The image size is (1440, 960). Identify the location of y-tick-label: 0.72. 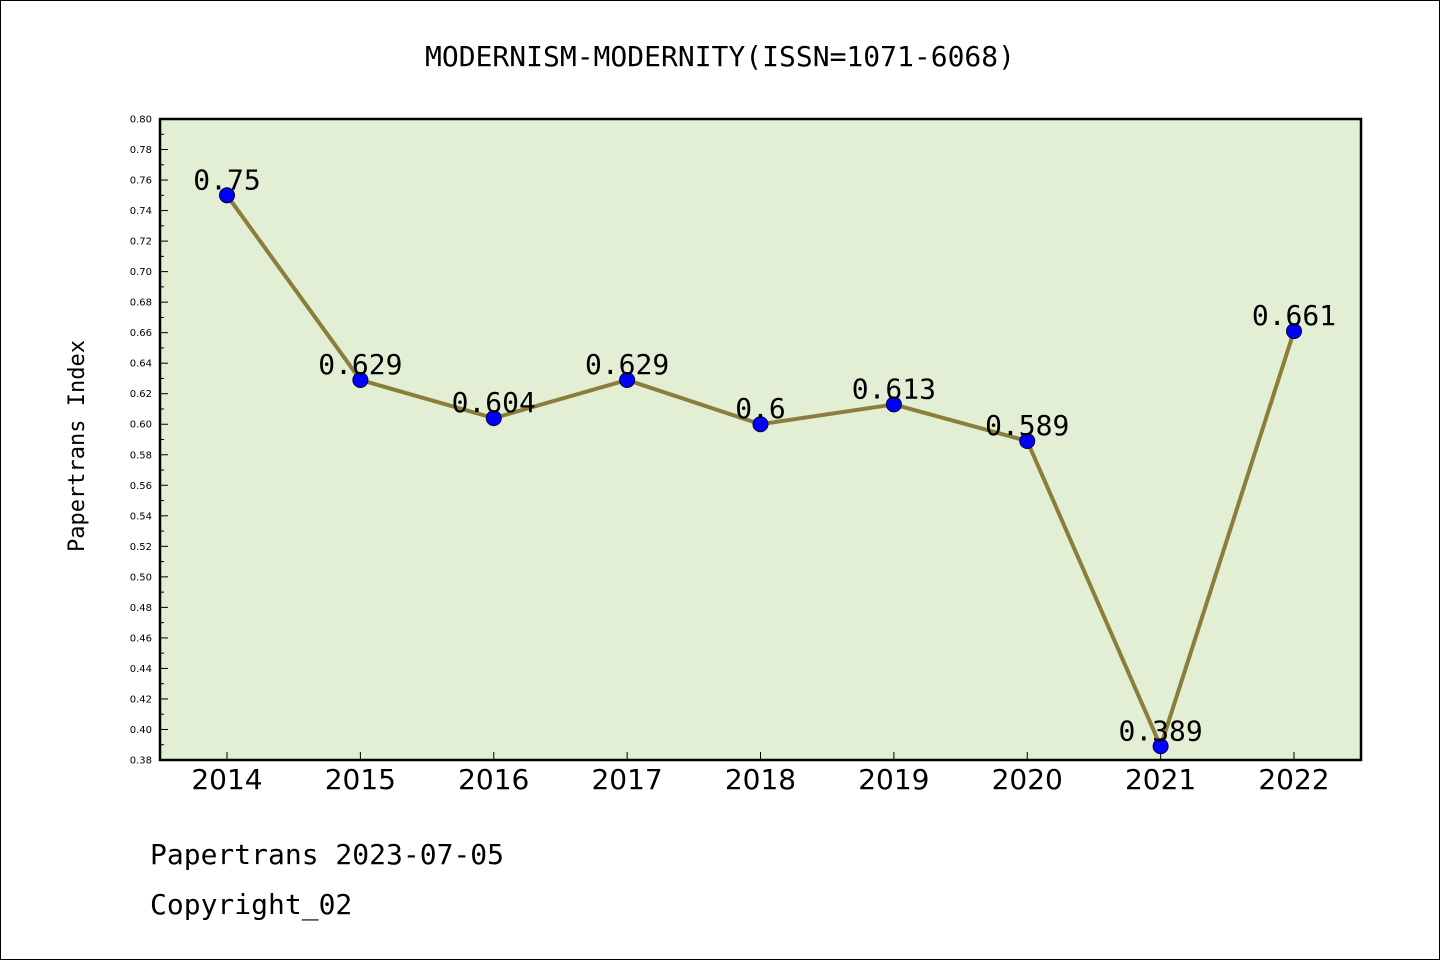
(141, 242).